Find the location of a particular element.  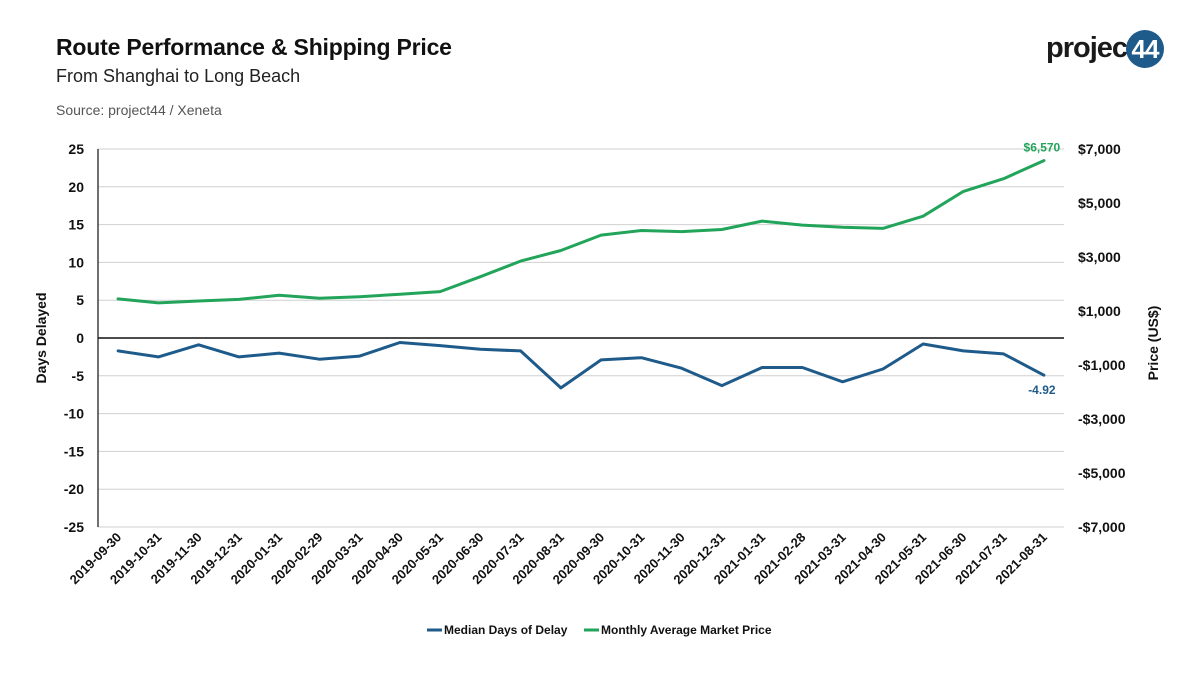

y-right-tick-label: $3,000 is located at coordinates (1099, 257).